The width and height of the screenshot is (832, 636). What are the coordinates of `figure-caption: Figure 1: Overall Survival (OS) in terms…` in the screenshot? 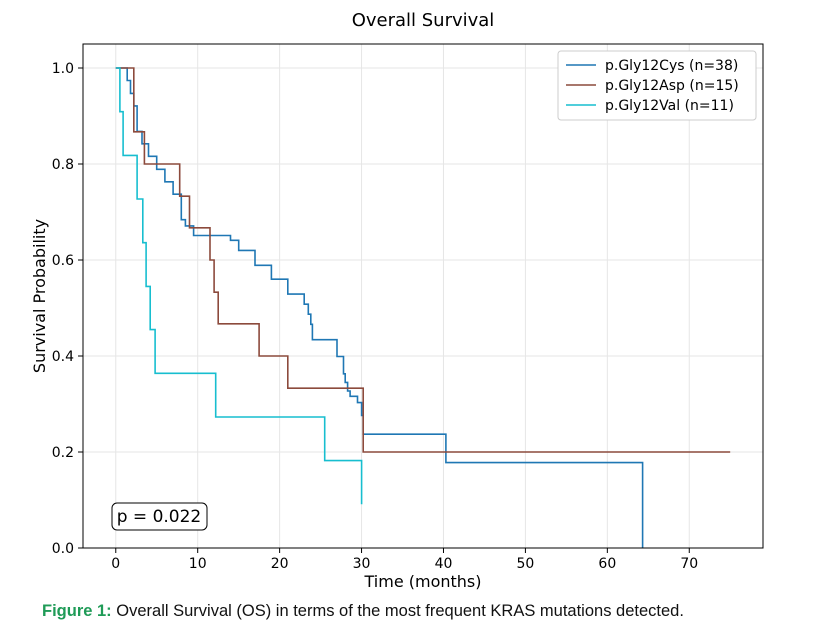 It's located at (363, 611).